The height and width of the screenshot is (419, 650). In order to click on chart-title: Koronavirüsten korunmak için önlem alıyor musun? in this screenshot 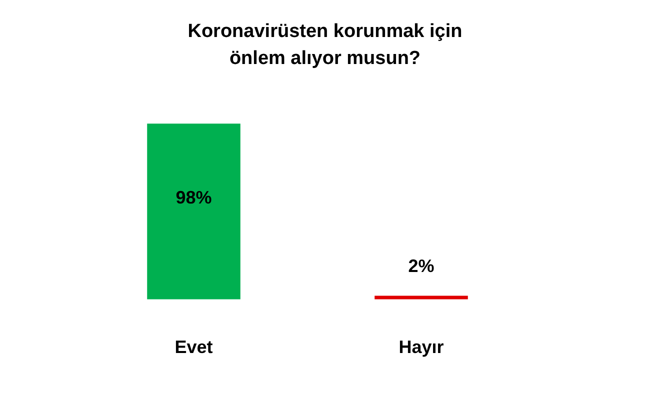, I will do `click(325, 45)`.